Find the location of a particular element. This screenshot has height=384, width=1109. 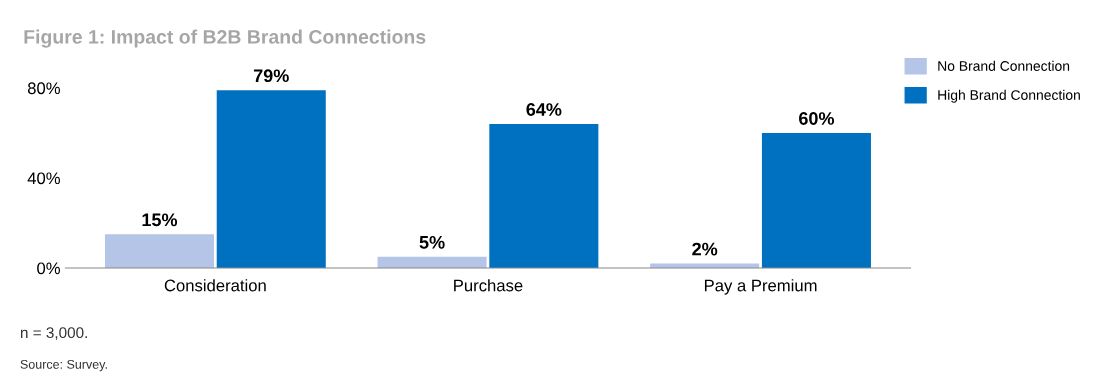

x-tick-label: Pay a Premium is located at coordinates (760, 287).